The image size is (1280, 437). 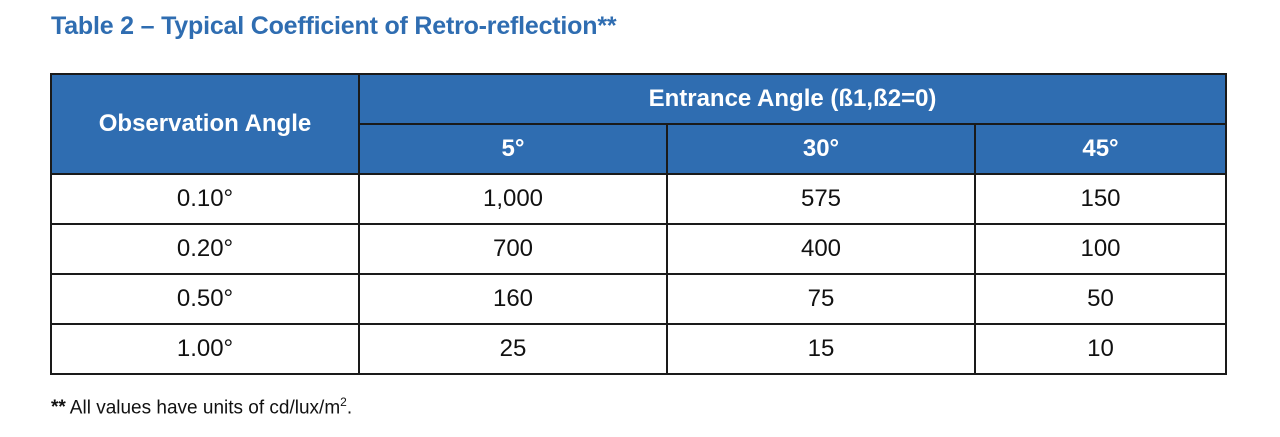 I want to click on value-cell: 575, so click(x=821, y=199).